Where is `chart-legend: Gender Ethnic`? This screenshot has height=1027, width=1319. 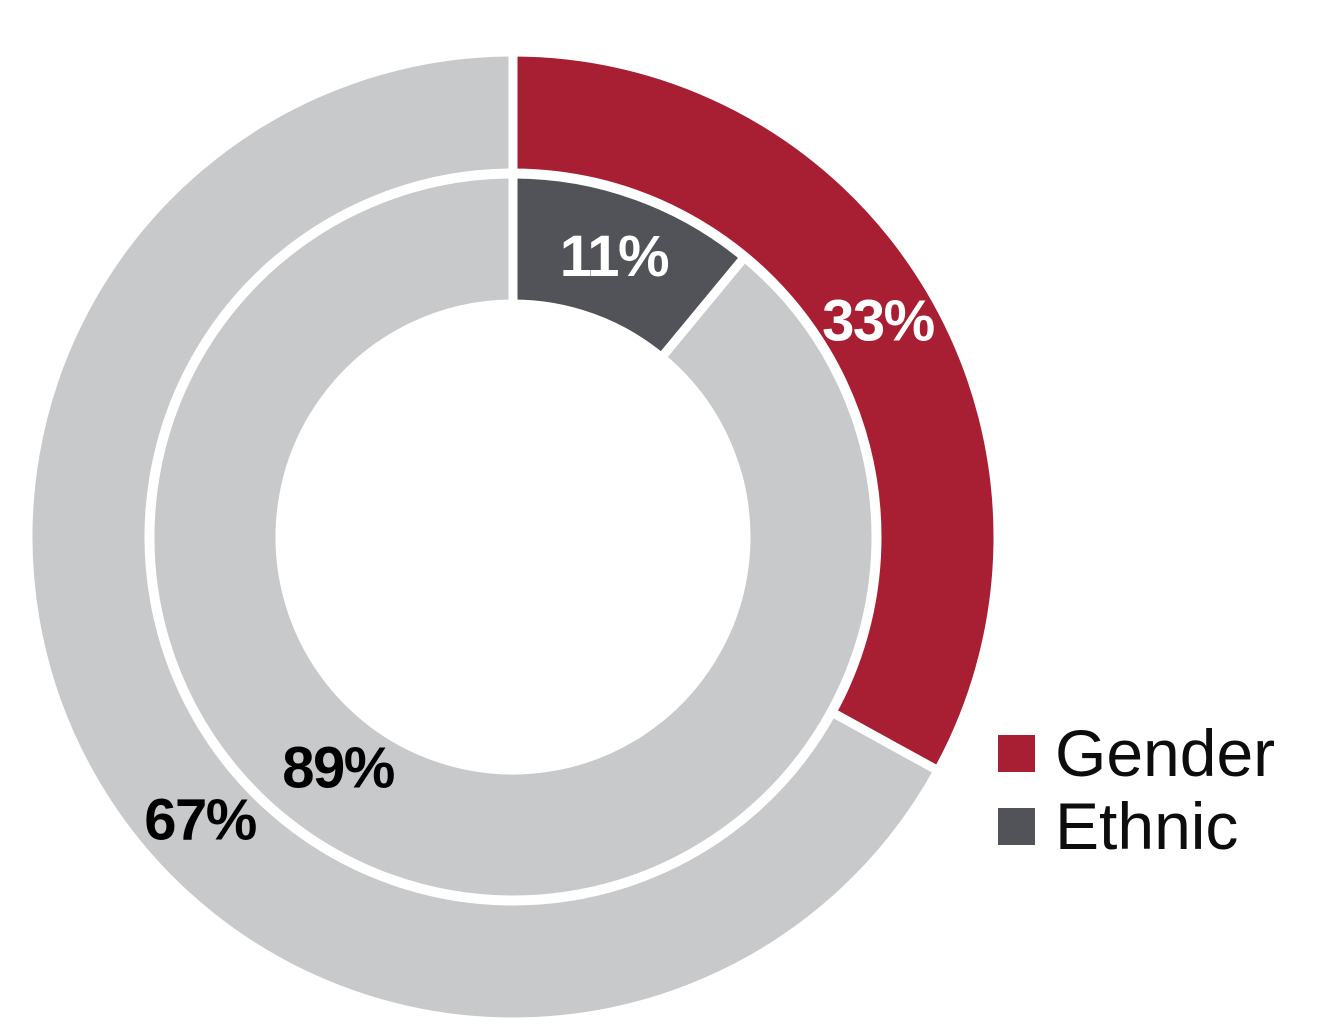 chart-legend: Gender Ethnic is located at coordinates (1136, 799).